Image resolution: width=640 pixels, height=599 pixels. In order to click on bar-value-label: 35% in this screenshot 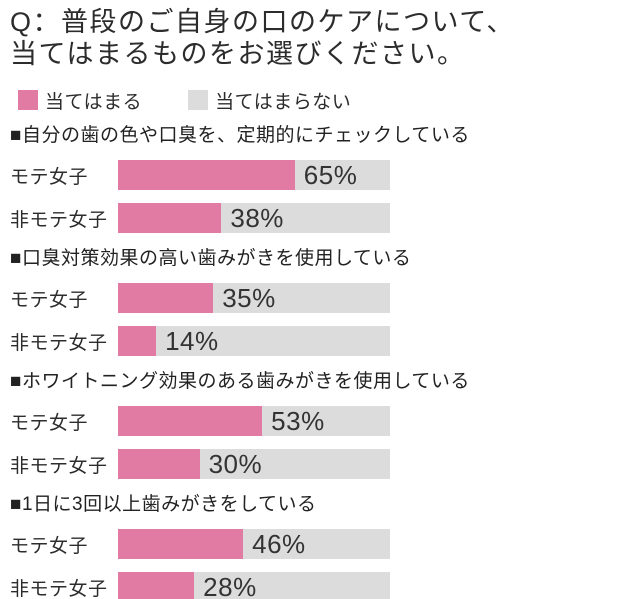, I will do `click(249, 297)`.